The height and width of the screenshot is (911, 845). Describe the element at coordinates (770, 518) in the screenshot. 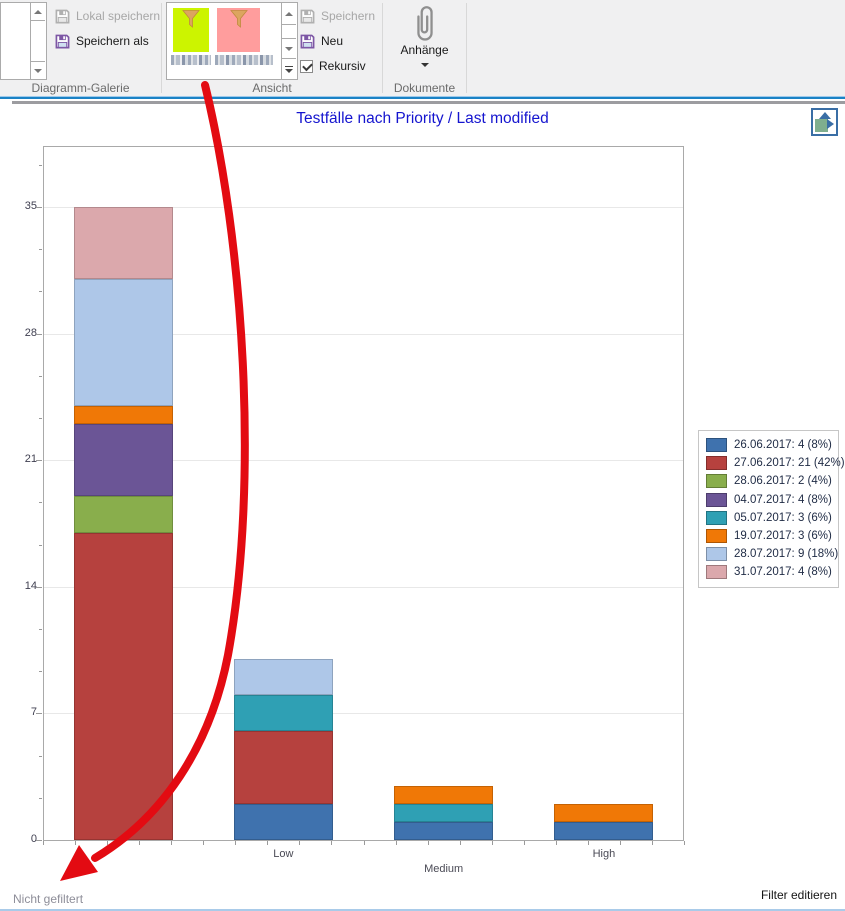

I see `legend-item: 05.07.2017: 3 (6%)` at that location.